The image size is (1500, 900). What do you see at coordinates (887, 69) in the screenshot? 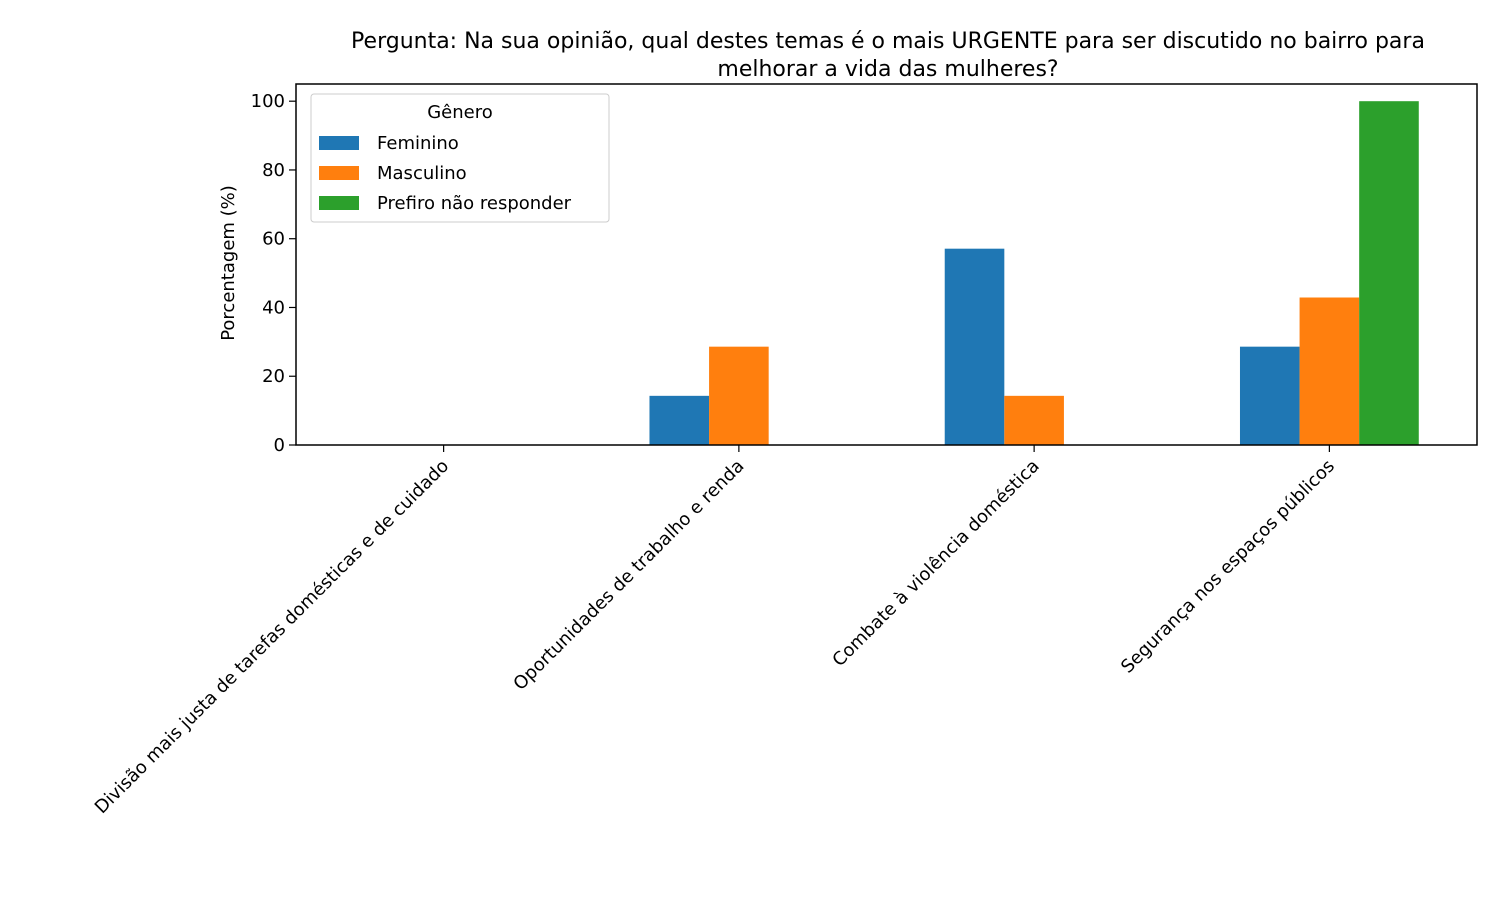
I see `chart-title-line-2: melhorar a vida das mulheres?` at bounding box center [887, 69].